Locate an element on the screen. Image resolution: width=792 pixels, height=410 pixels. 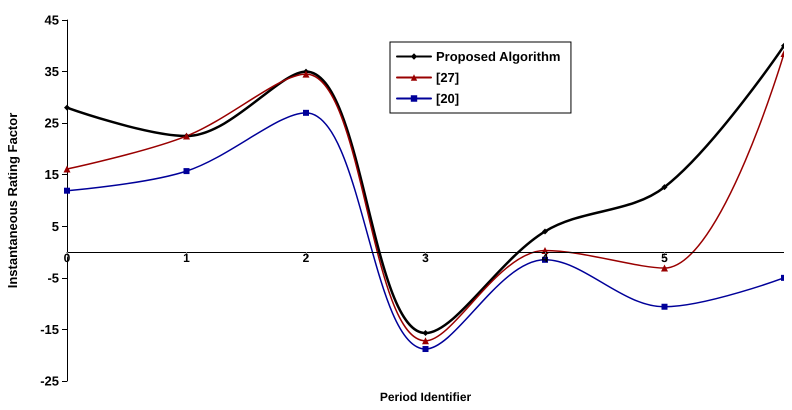
y-tick-label: -25 is located at coordinates (49, 381).